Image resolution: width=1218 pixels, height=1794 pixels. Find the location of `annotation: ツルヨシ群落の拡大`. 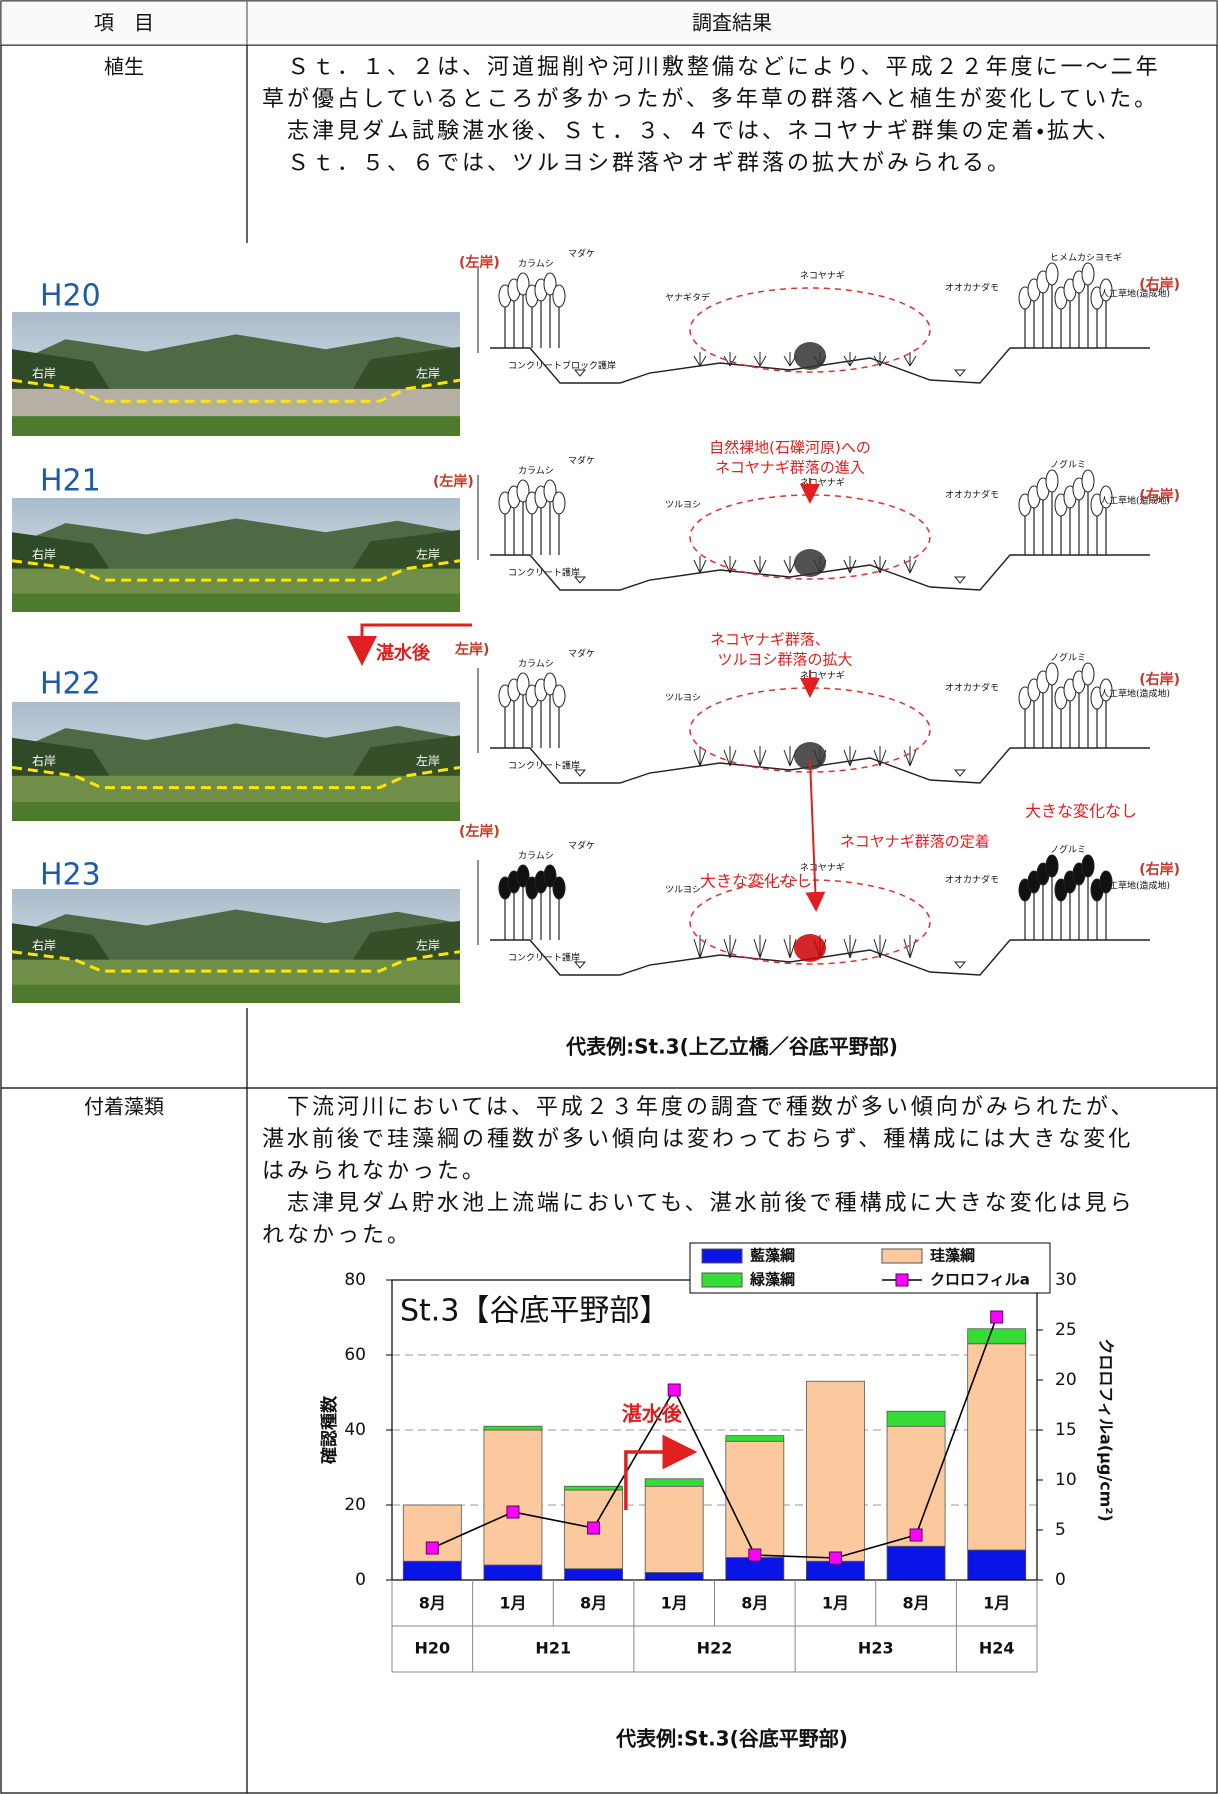

annotation: ツルヨシ群落の拡大 is located at coordinates (784, 660).